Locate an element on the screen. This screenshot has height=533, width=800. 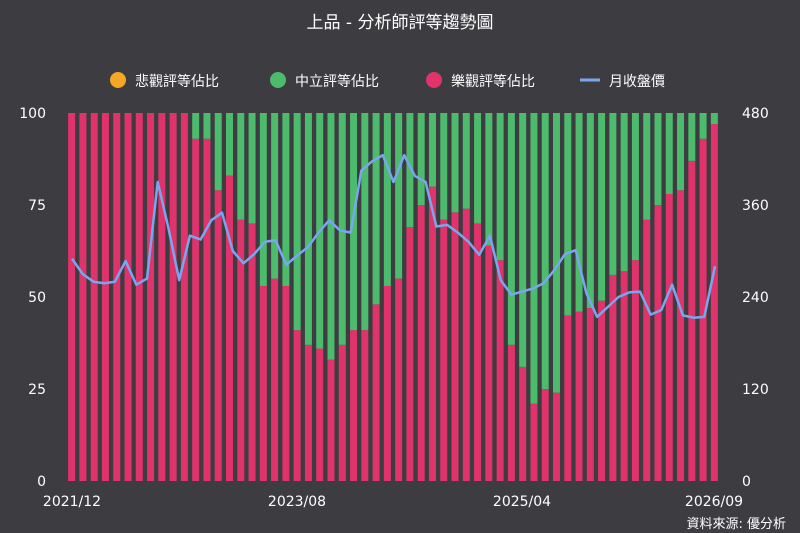
chart-title: 上品 - 分析師評等趨勢圖 is located at coordinates (400, 23).